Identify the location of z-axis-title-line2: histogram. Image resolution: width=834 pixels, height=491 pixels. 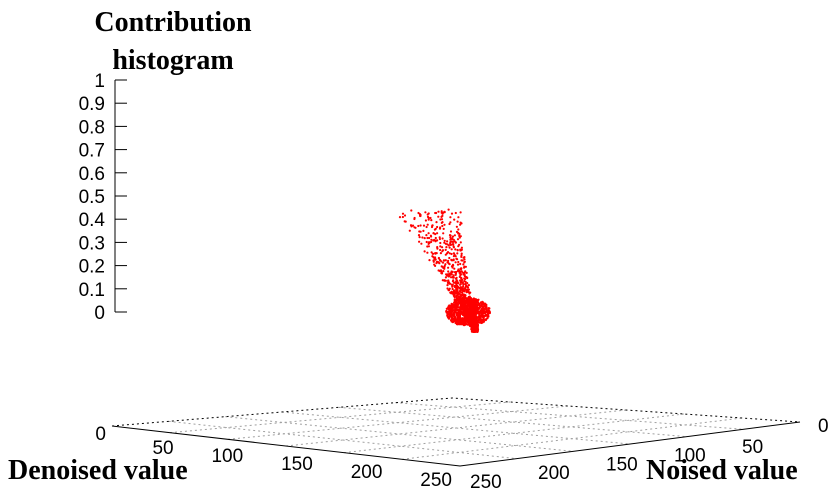
(173, 60).